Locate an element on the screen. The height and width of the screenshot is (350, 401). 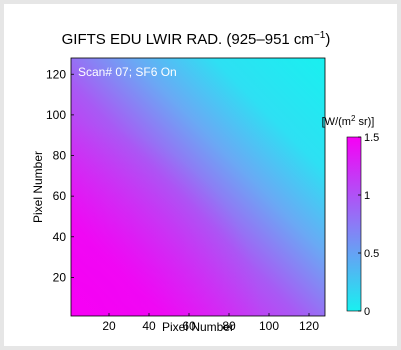
x-tick-label: 60 is located at coordinates (189, 326).